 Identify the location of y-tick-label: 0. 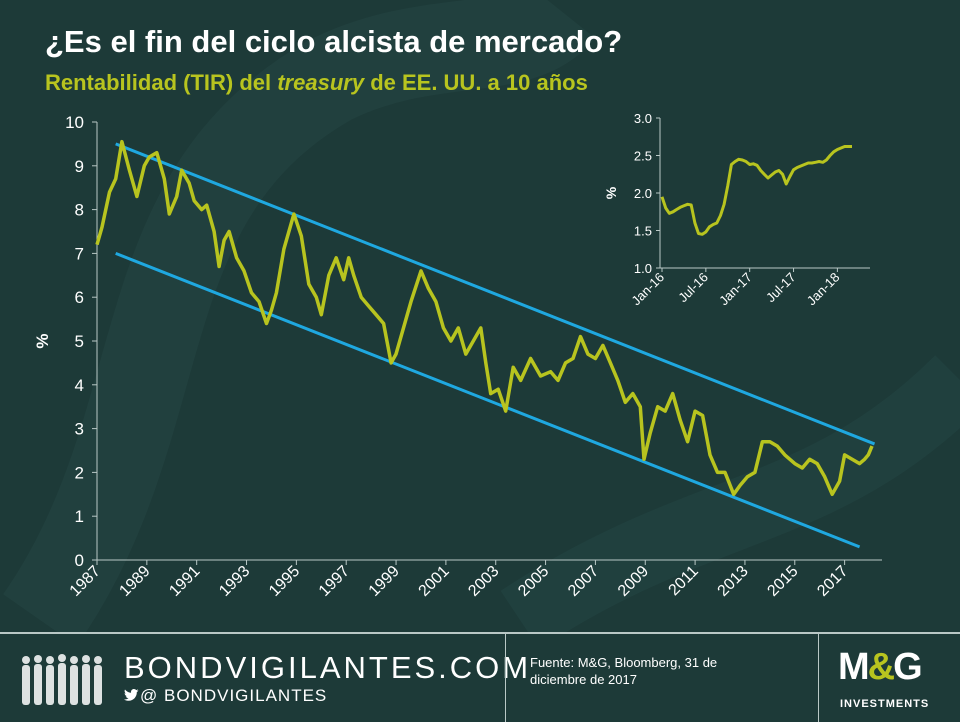
(79, 560).